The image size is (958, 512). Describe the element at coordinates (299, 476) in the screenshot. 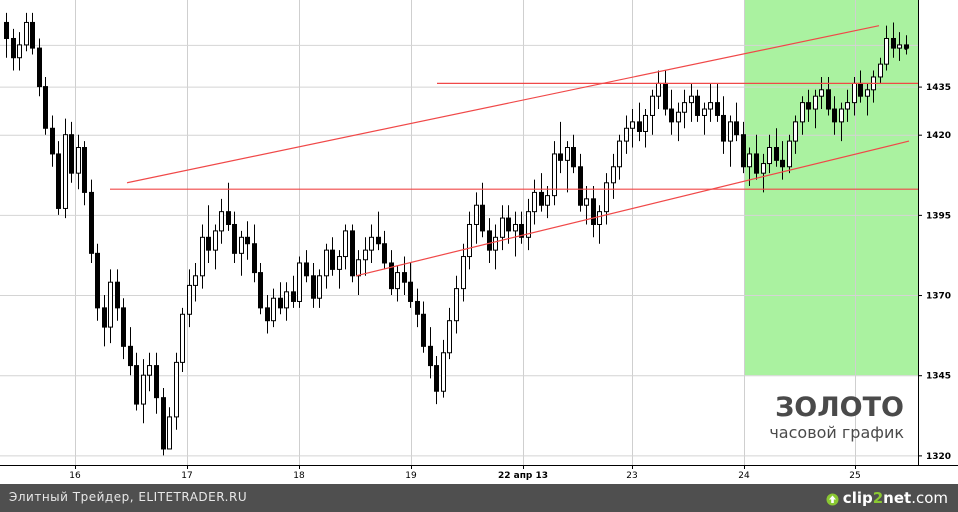

I see `x-tick-label: 18` at that location.